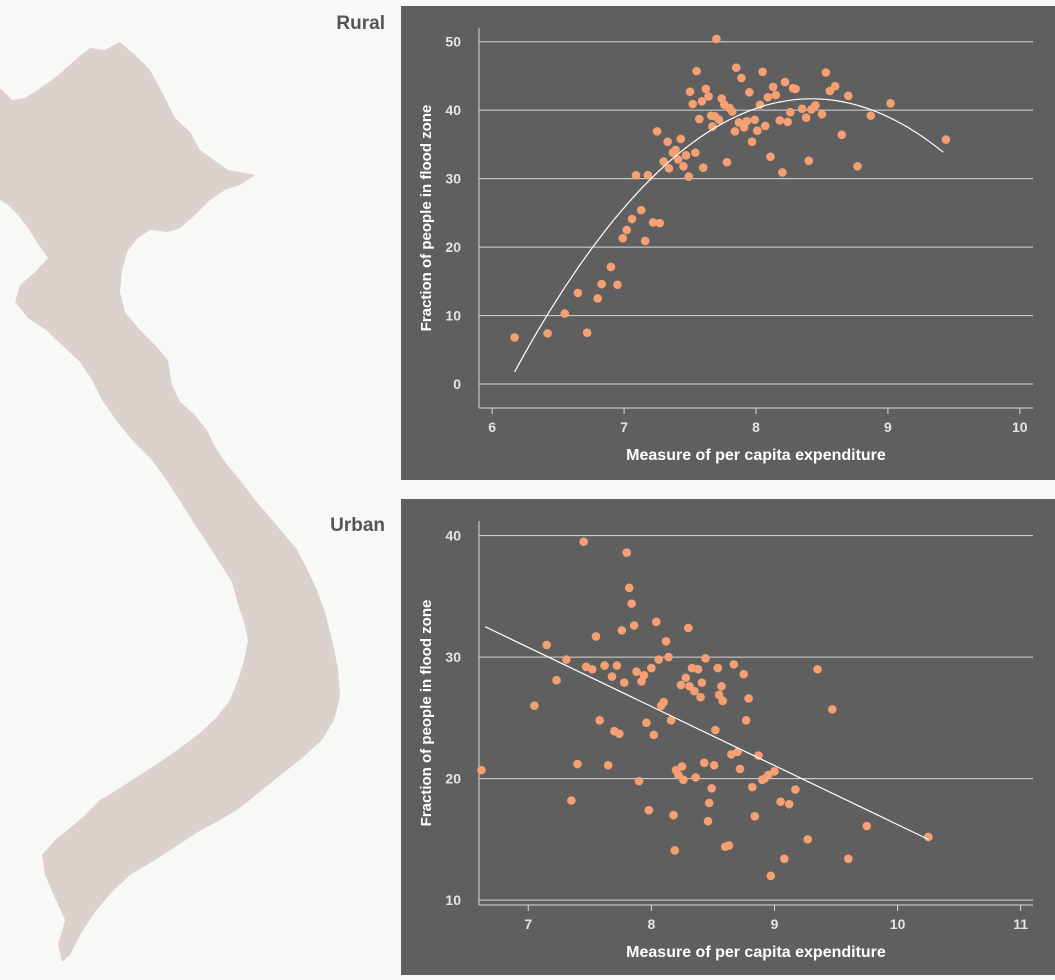 The height and width of the screenshot is (980, 1055). Describe the element at coordinates (453, 179) in the screenshot. I see `rural-y-tick-label: 30` at that location.